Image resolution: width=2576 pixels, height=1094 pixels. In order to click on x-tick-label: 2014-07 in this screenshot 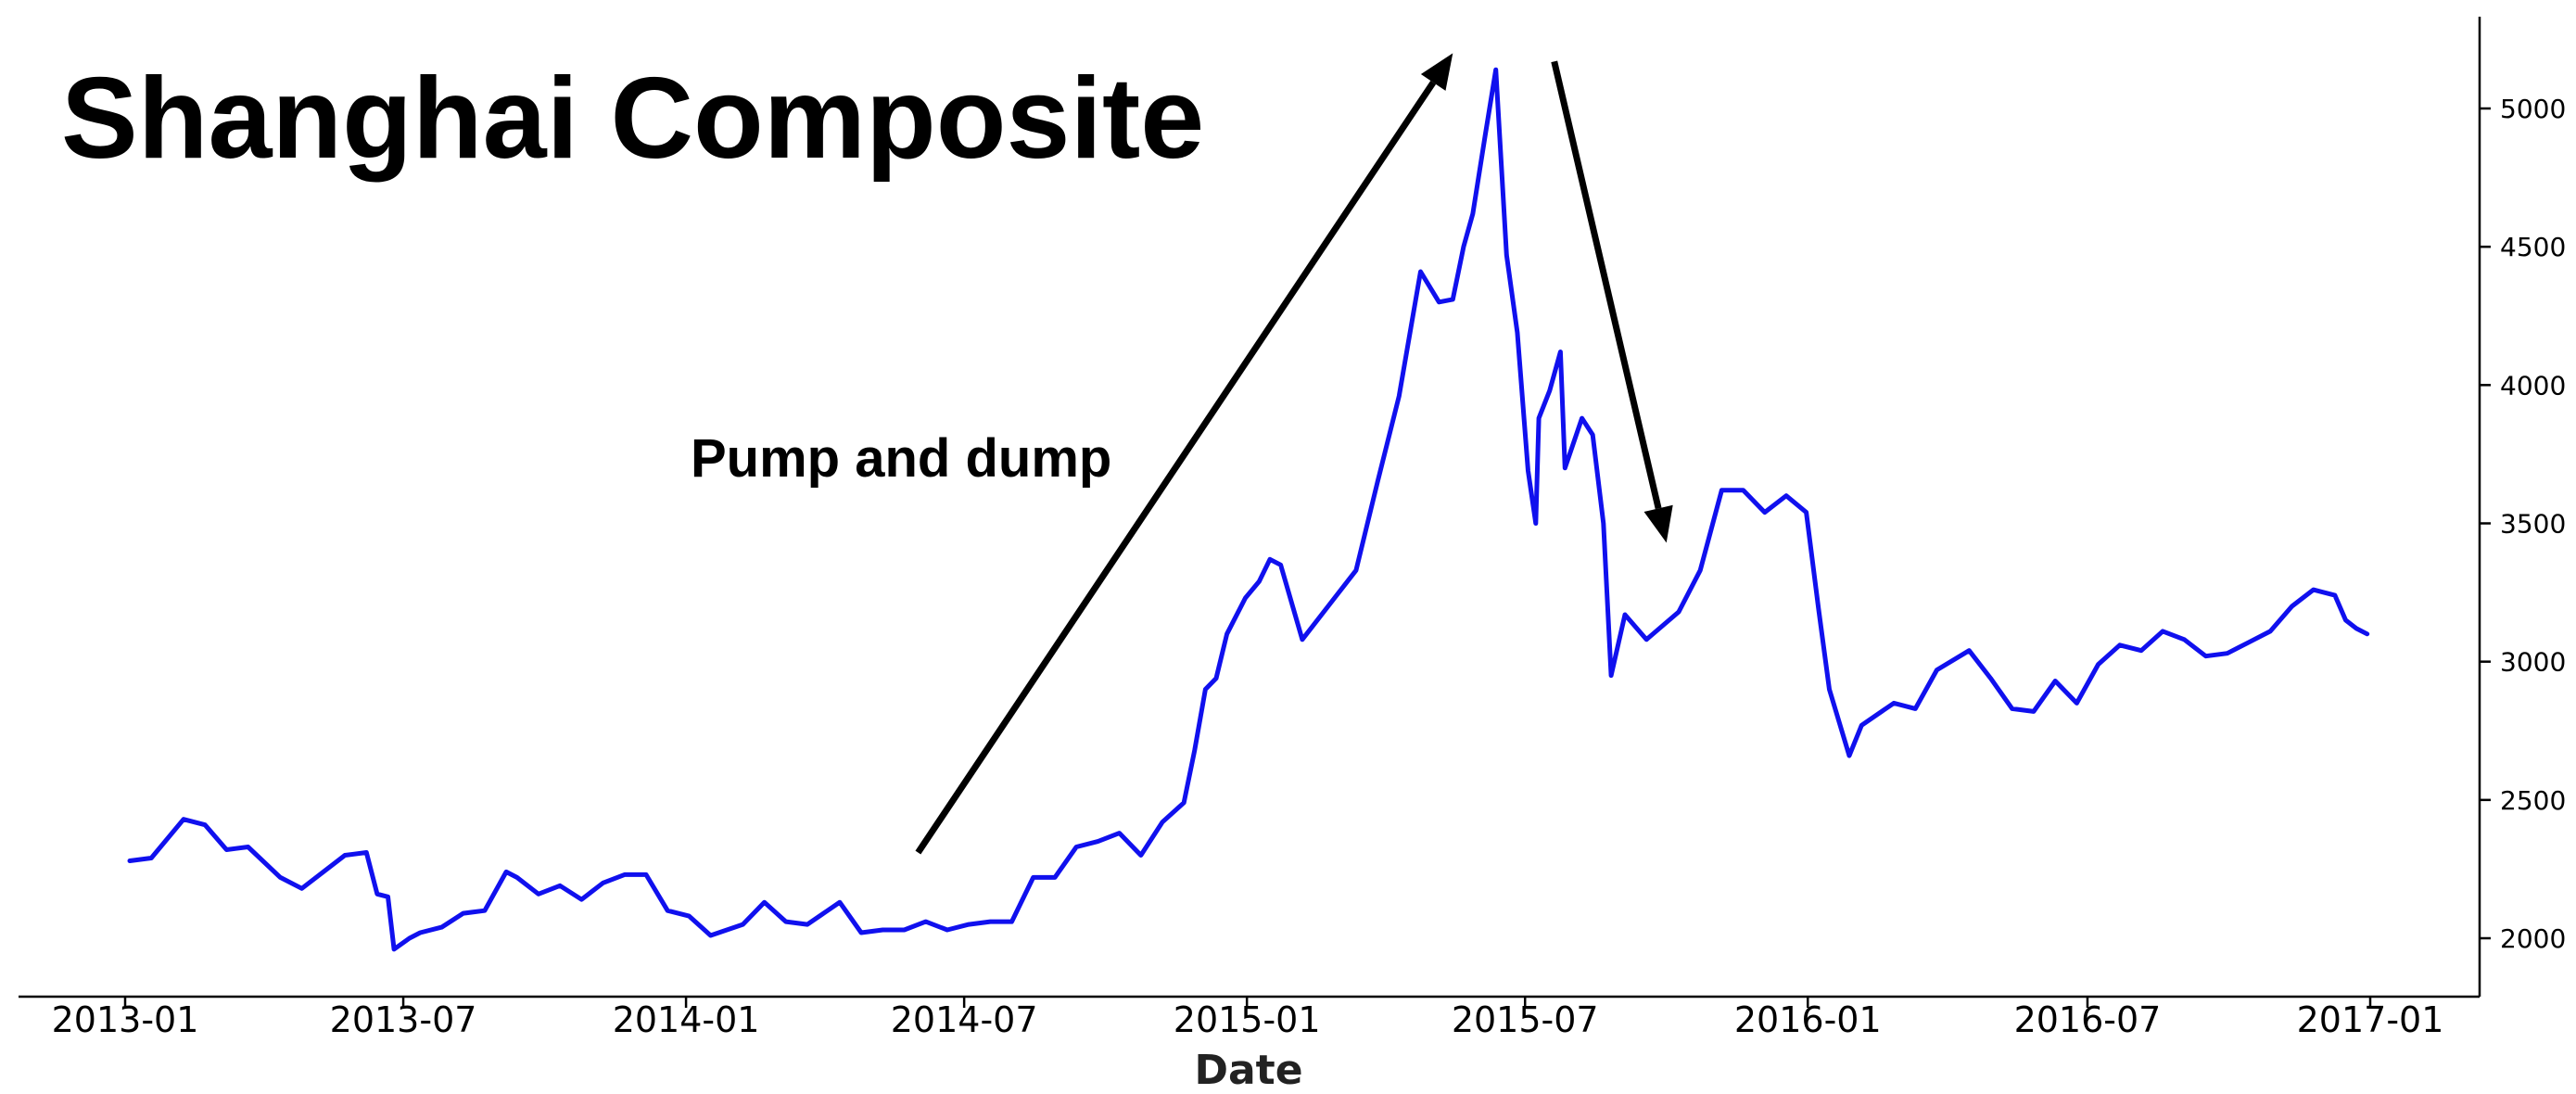, I will do `click(964, 1019)`.